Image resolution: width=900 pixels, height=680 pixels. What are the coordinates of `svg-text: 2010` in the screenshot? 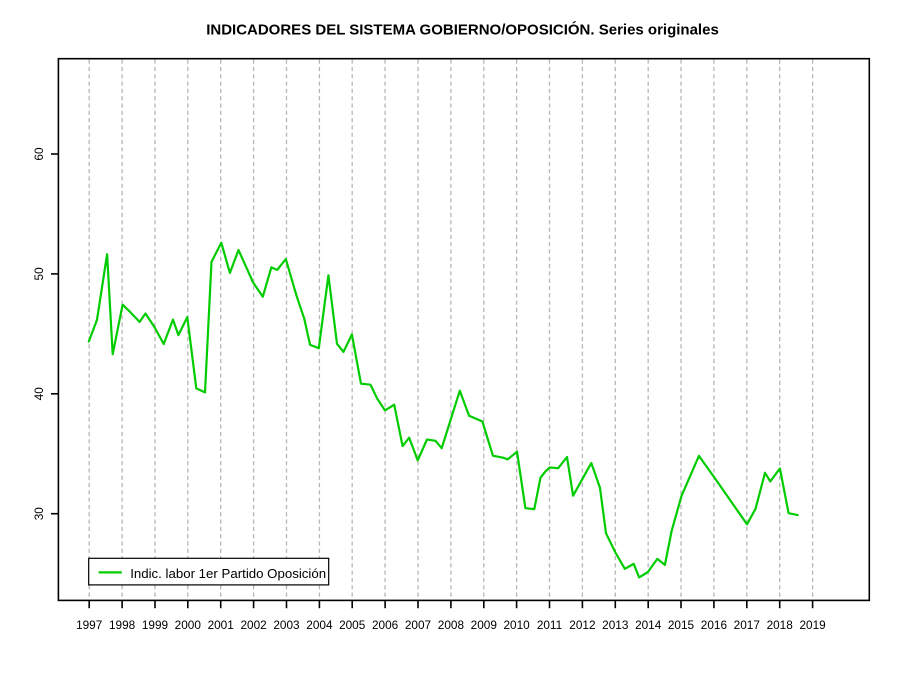 It's located at (516, 625).